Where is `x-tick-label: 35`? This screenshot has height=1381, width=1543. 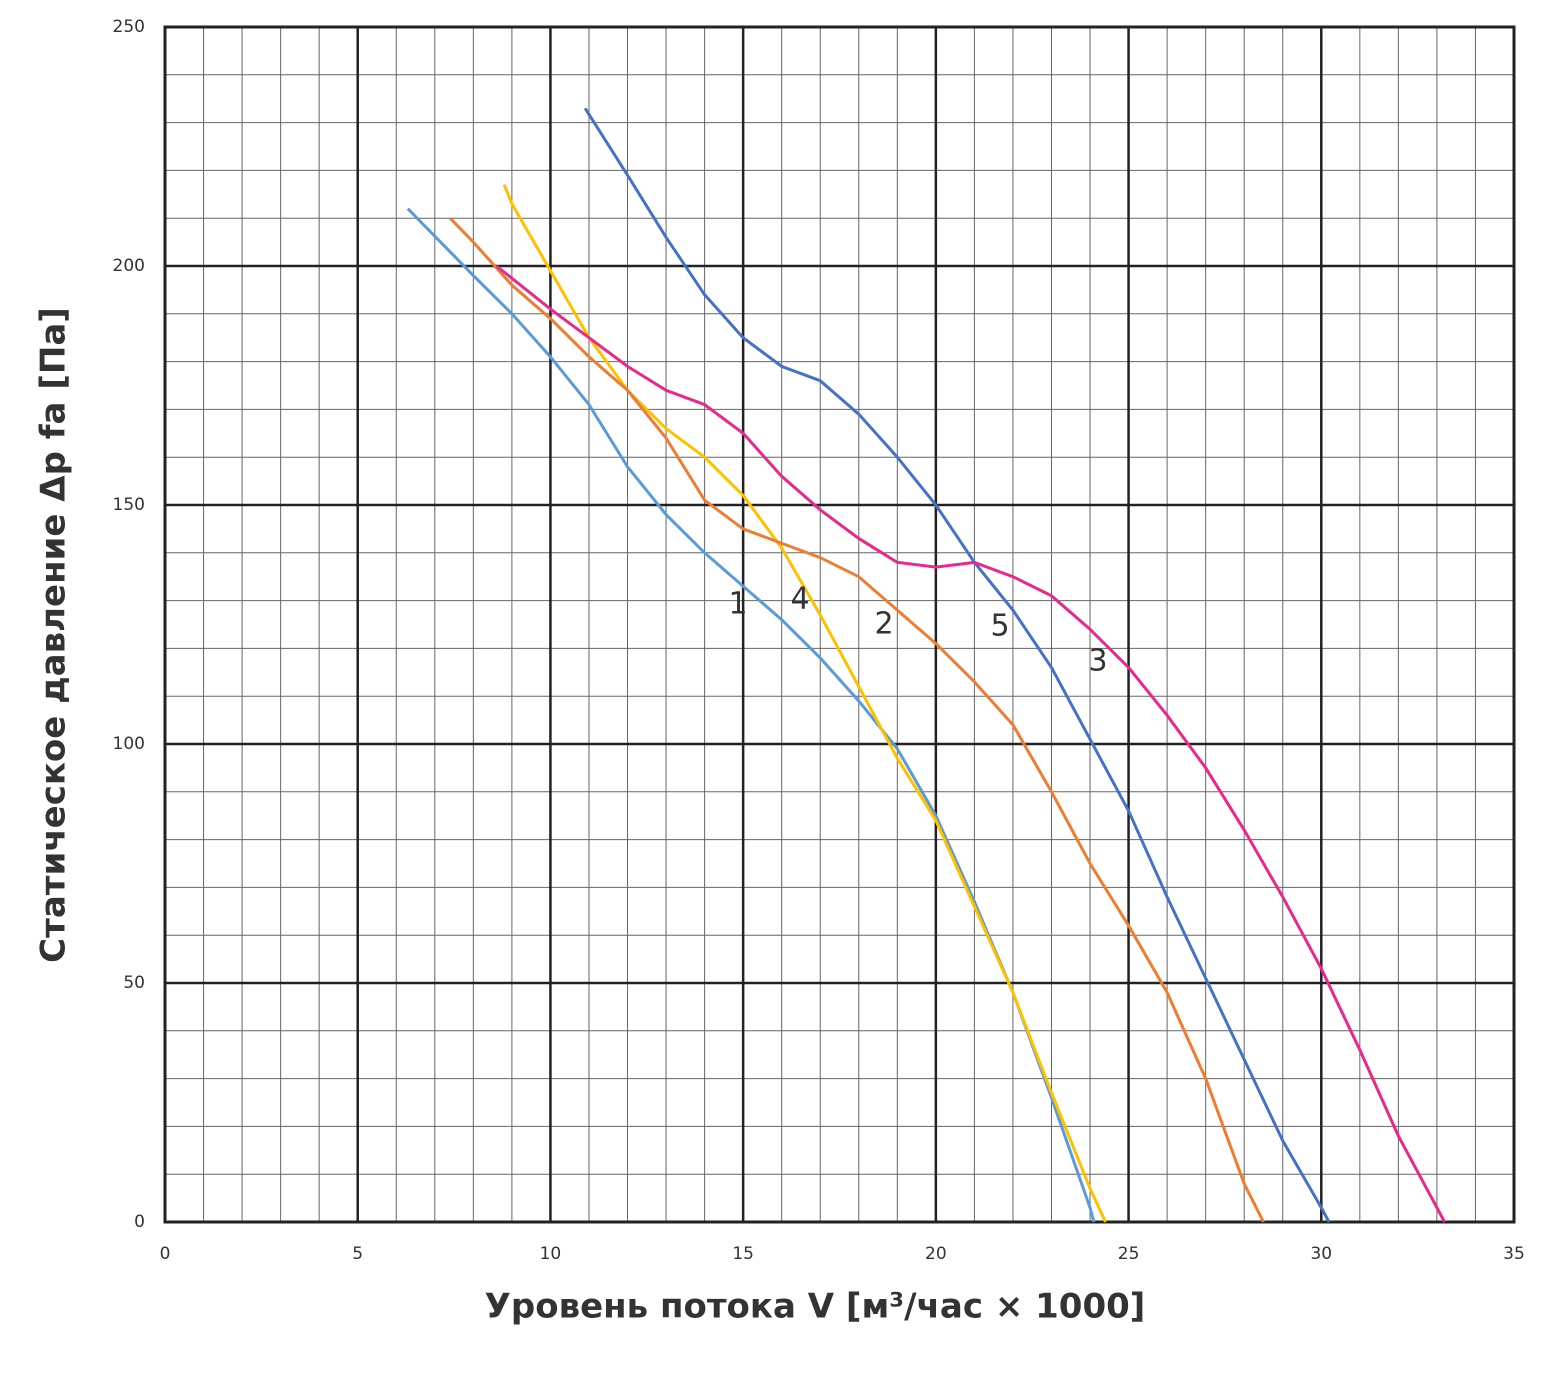 x-tick-label: 35 is located at coordinates (1514, 1254).